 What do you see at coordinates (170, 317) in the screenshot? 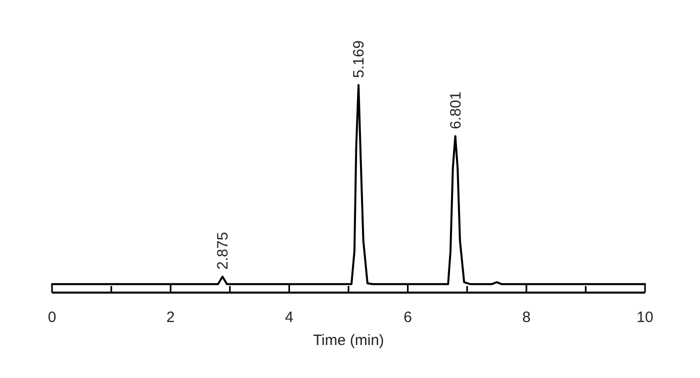
I see `x-tick-label: 2` at bounding box center [170, 317].